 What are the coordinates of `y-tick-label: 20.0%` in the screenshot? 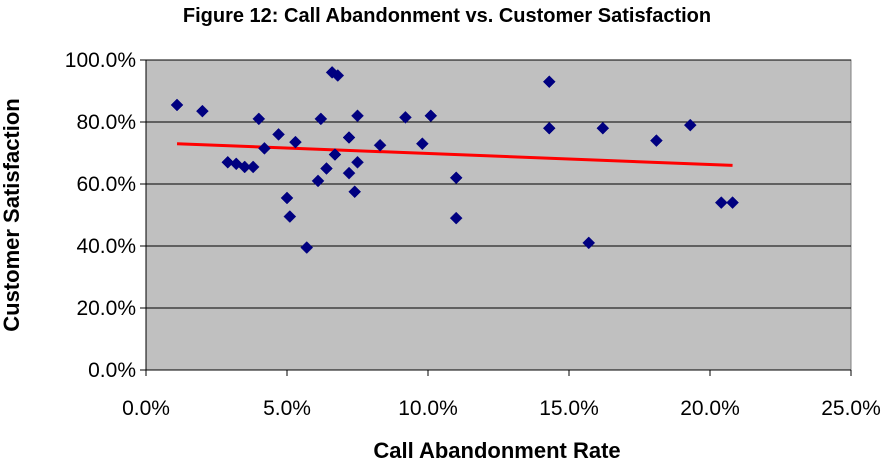 It's located at (106, 308).